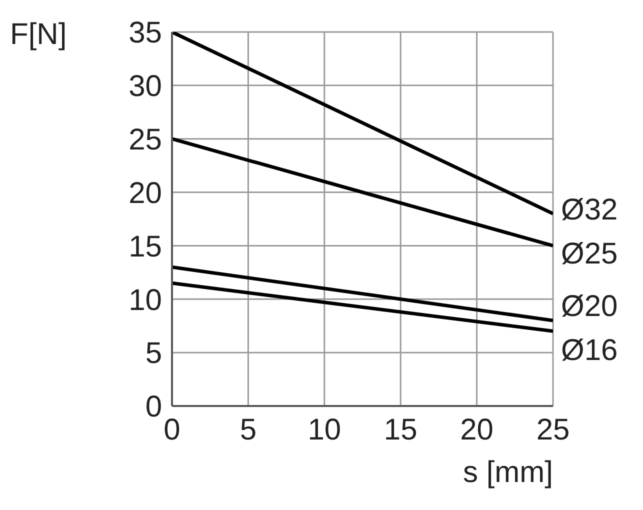 The height and width of the screenshot is (510, 643). Describe the element at coordinates (145, 300) in the screenshot. I see `y-tick-label: 10` at that location.